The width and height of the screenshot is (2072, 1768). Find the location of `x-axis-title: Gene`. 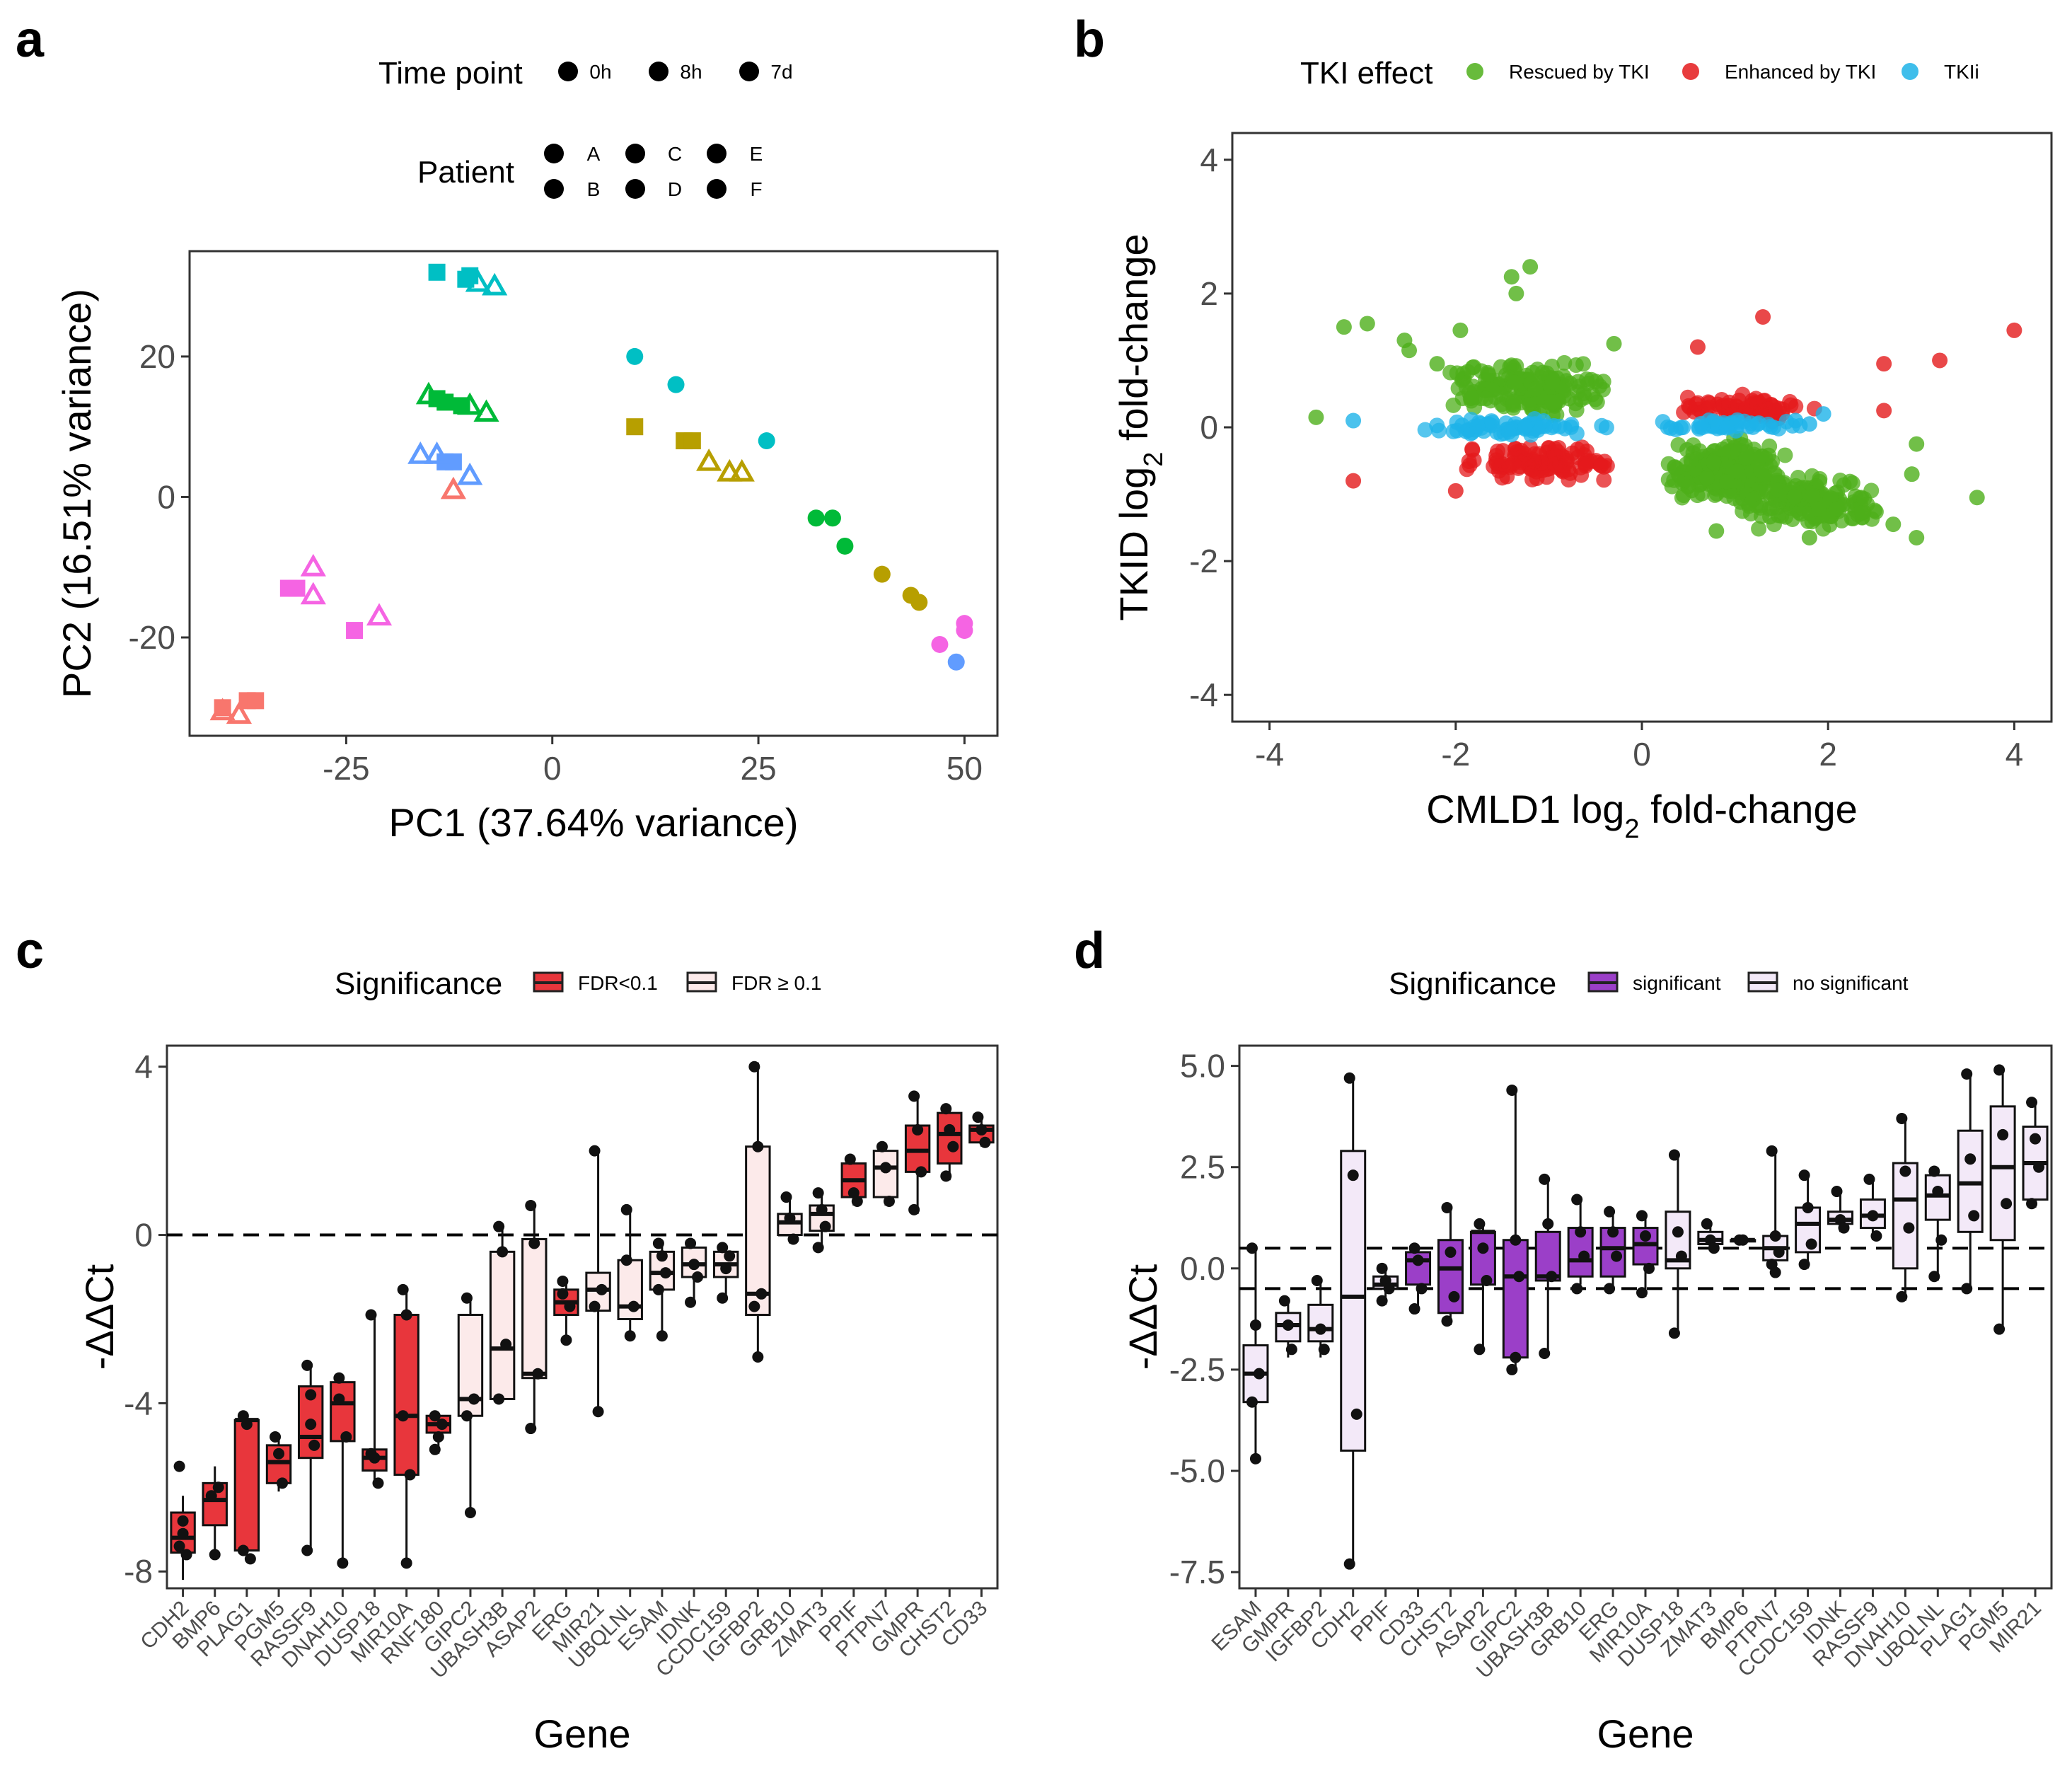

x-axis-title: Gene is located at coordinates (1645, 1734).